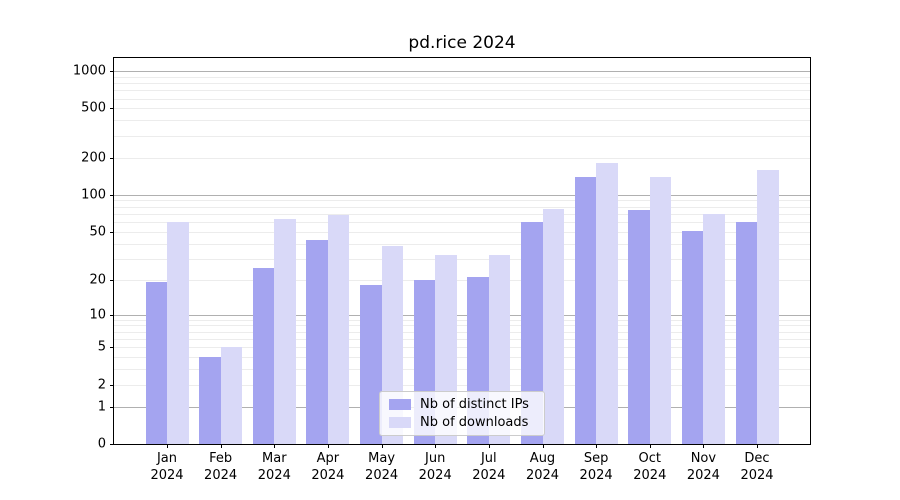  What do you see at coordinates (221, 467) in the screenshot?
I see `x-tick-label: Feb 2024` at bounding box center [221, 467].